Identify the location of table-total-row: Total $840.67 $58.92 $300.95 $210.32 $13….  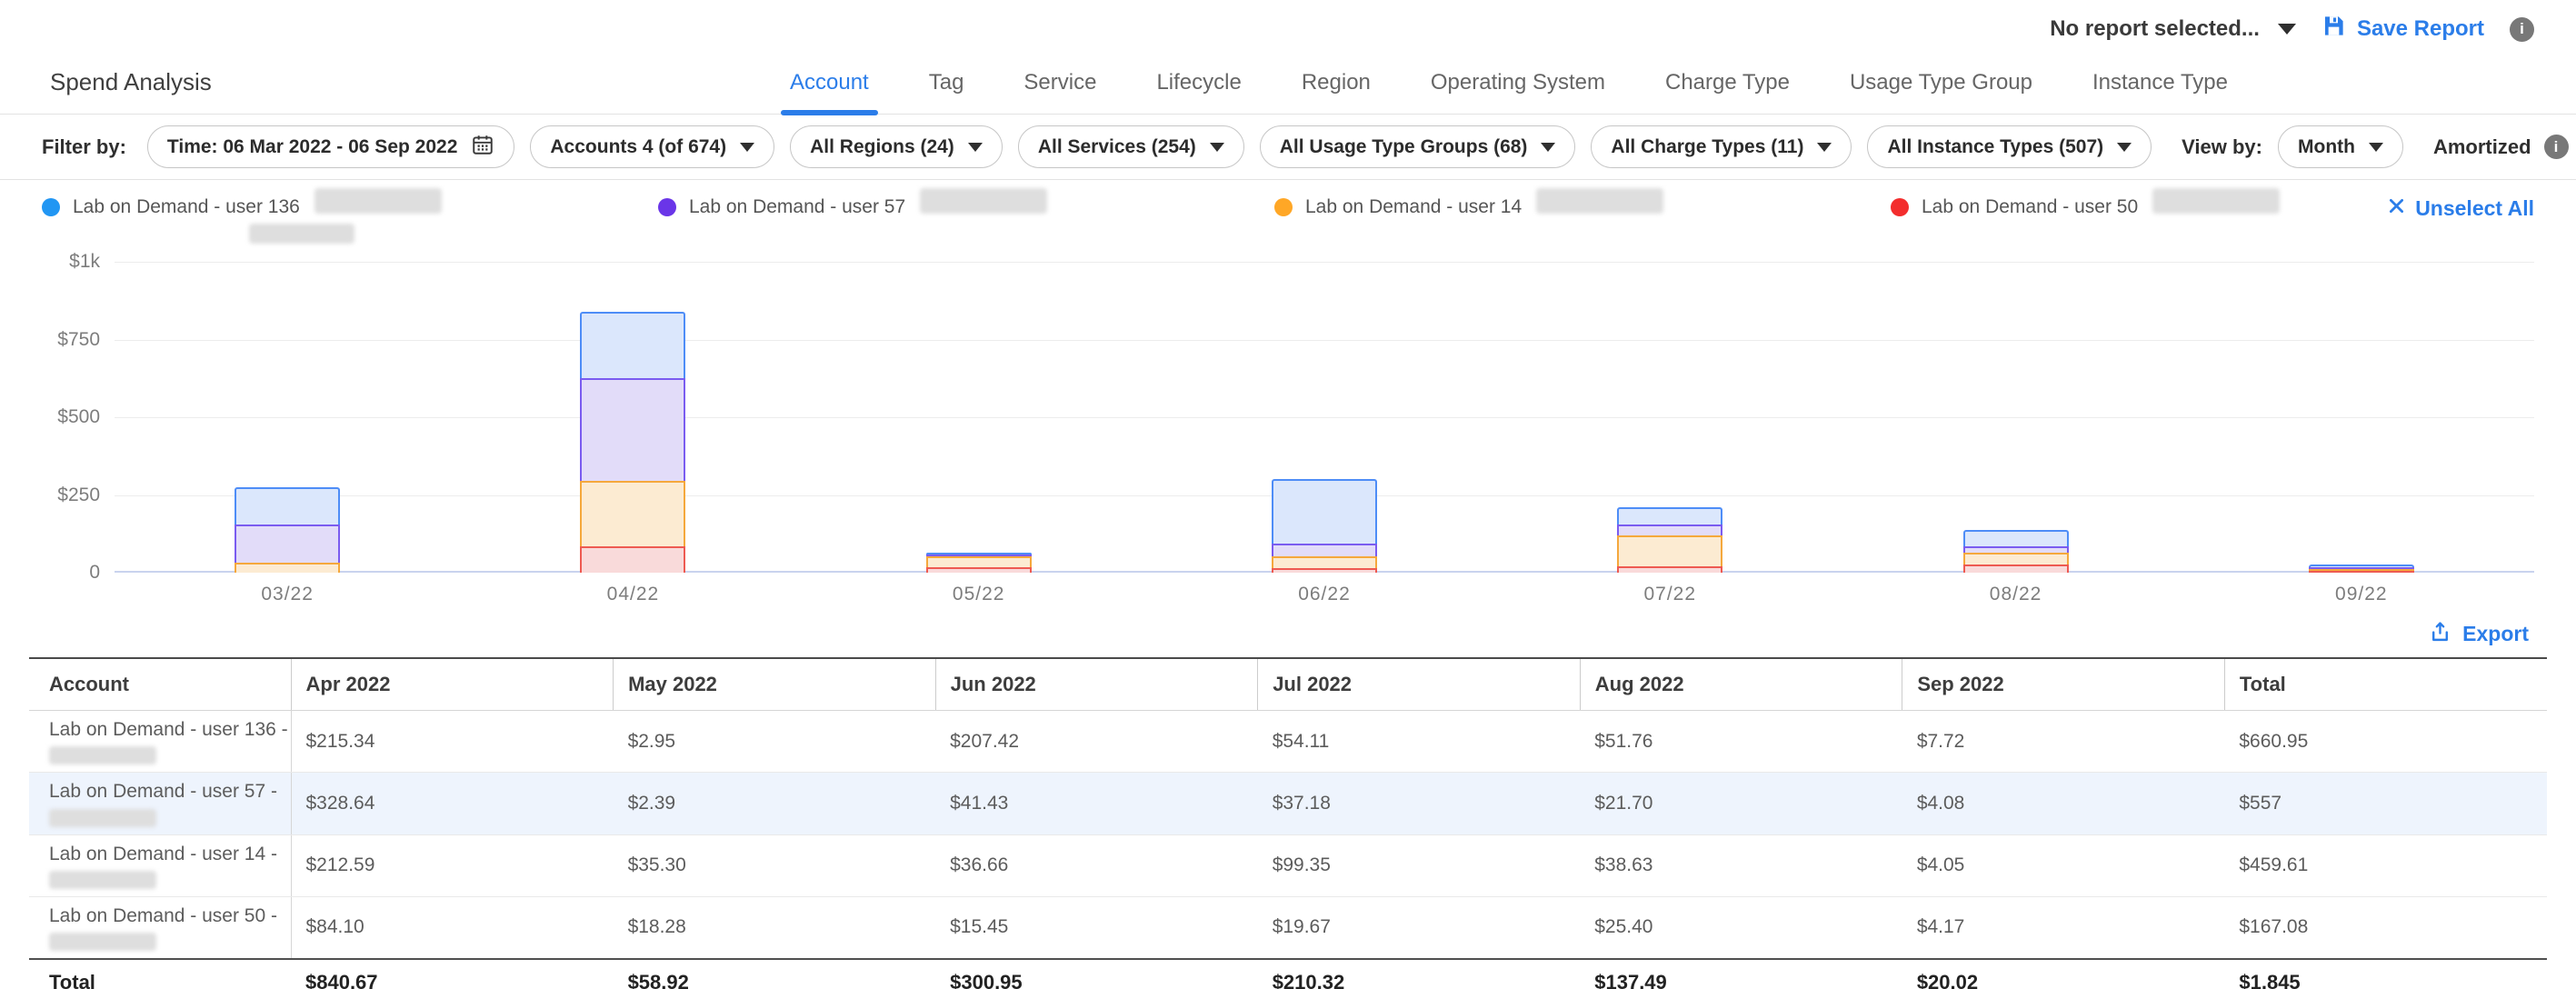
(1288, 973).